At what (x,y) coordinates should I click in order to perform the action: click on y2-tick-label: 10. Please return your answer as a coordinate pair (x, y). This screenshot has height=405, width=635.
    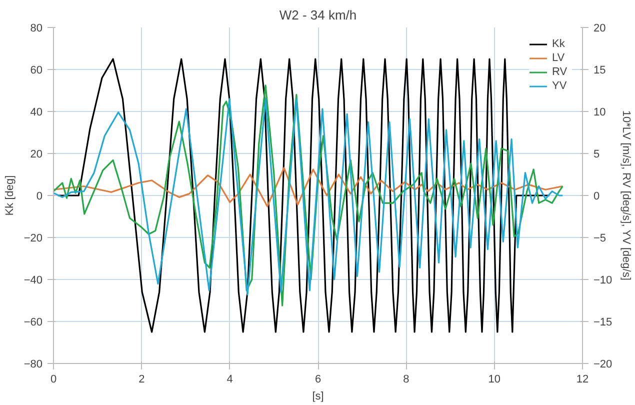
    Looking at the image, I should click on (600, 112).